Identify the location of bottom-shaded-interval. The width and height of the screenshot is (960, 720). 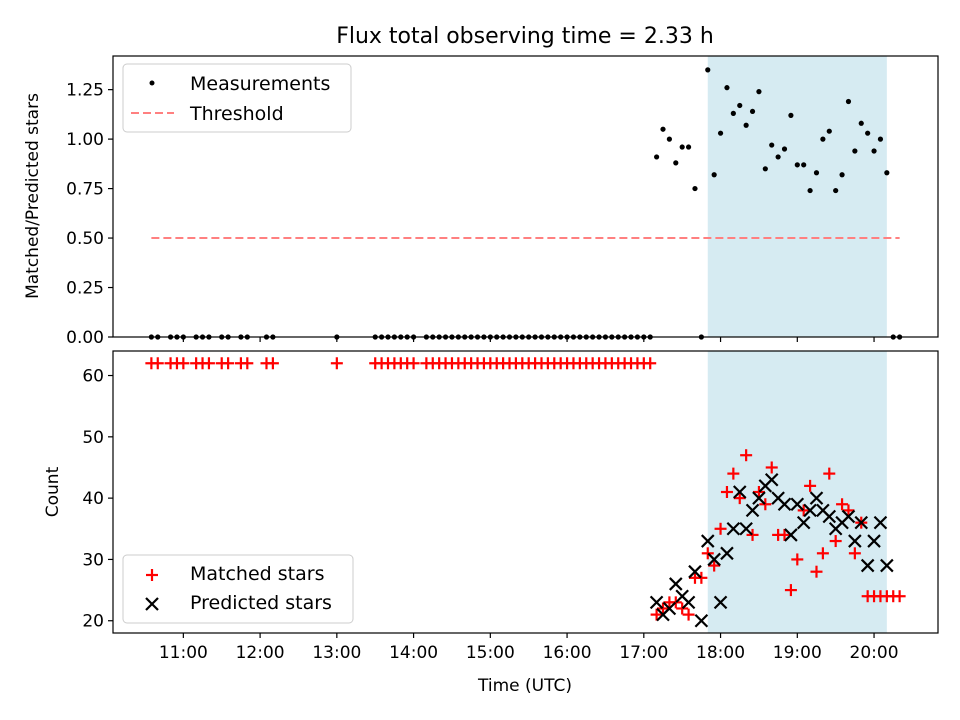
(797, 492).